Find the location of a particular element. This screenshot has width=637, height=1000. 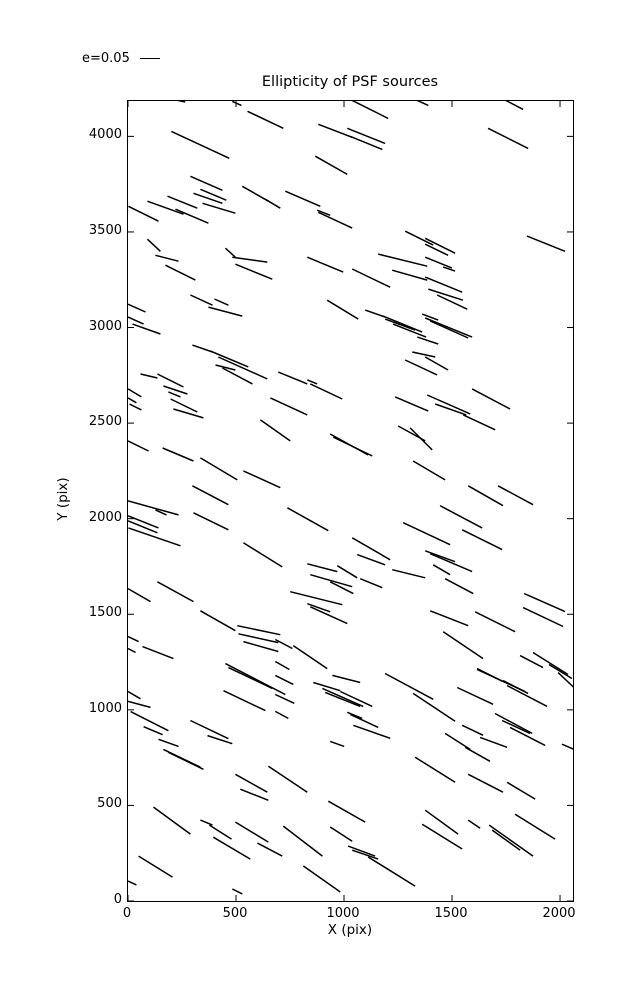

y-tick-label: 3500 is located at coordinates (105, 230).